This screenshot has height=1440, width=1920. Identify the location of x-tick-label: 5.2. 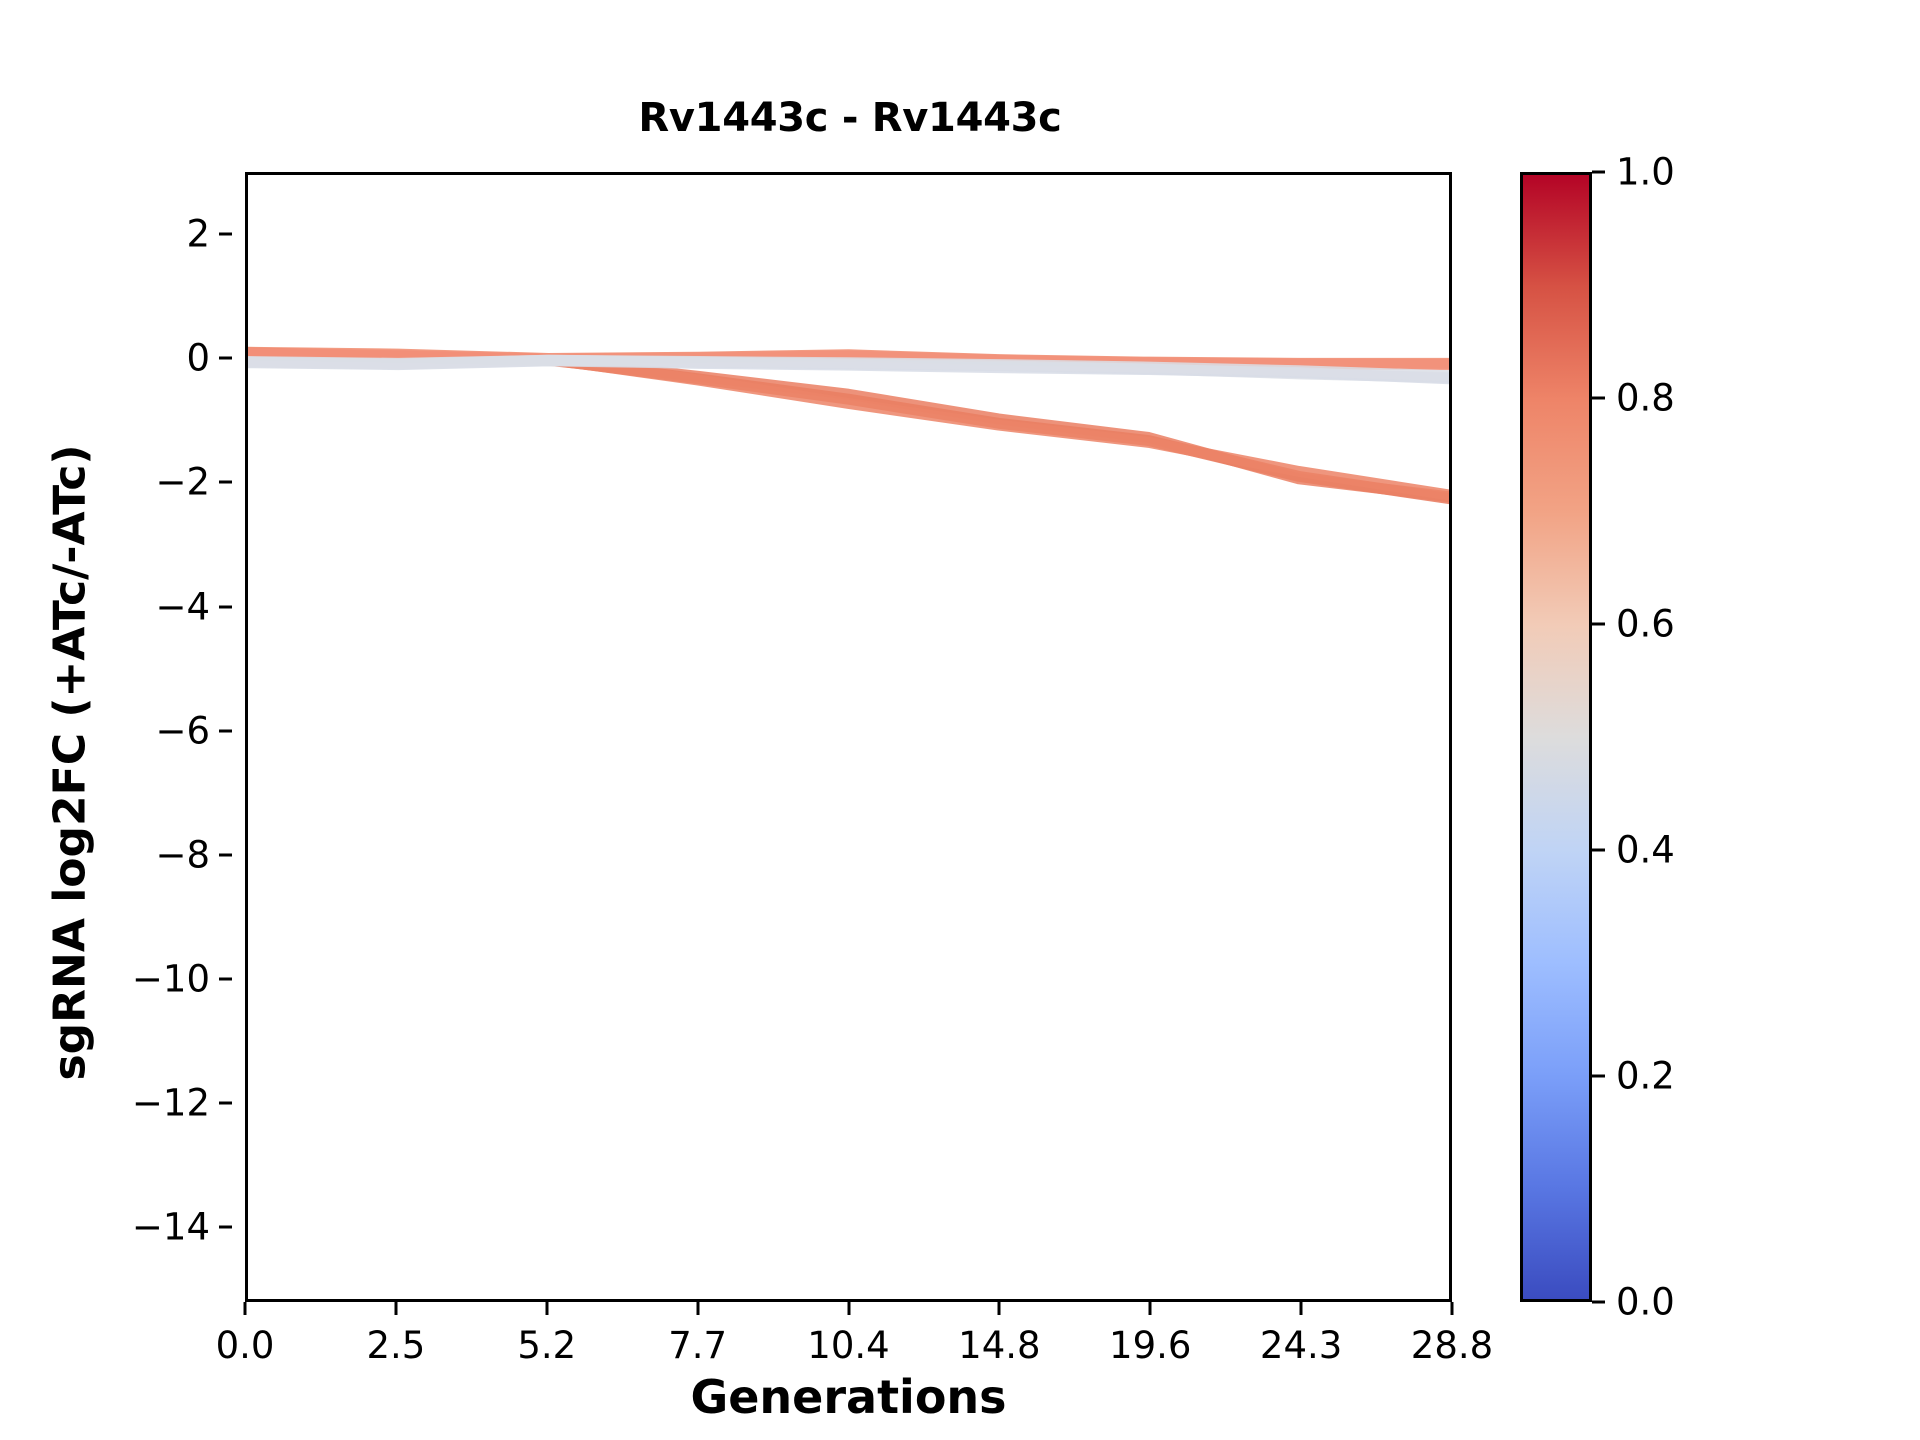
(547, 1345).